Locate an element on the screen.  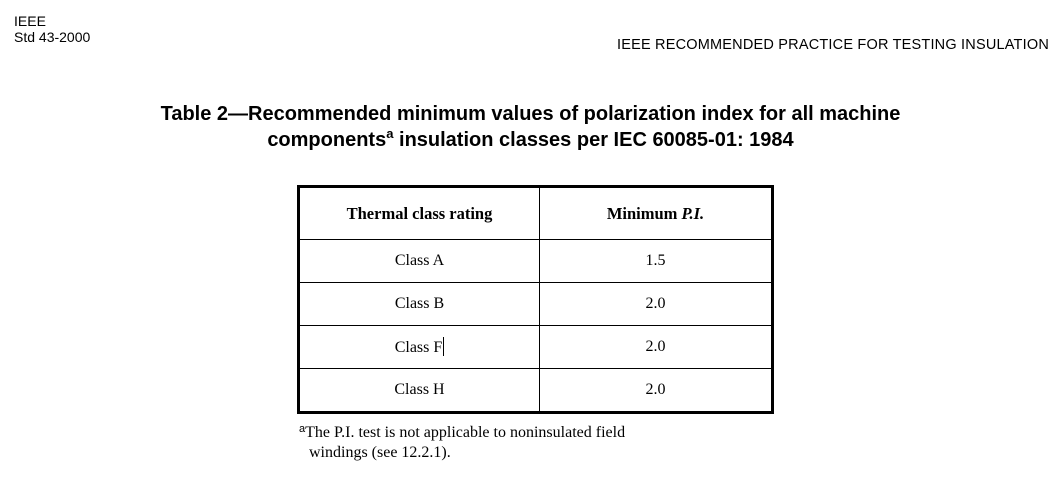
text-cursor is located at coordinates (444, 346).